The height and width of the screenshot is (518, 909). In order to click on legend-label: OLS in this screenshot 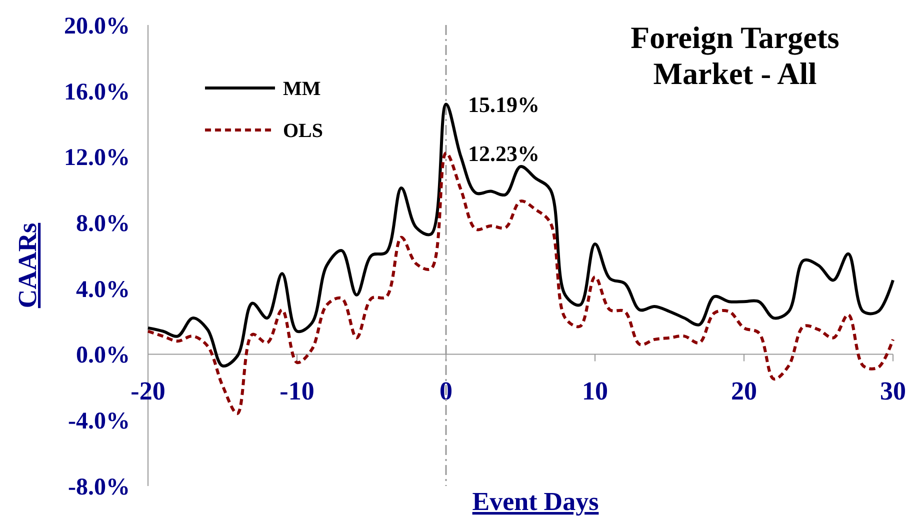, I will do `click(303, 131)`.